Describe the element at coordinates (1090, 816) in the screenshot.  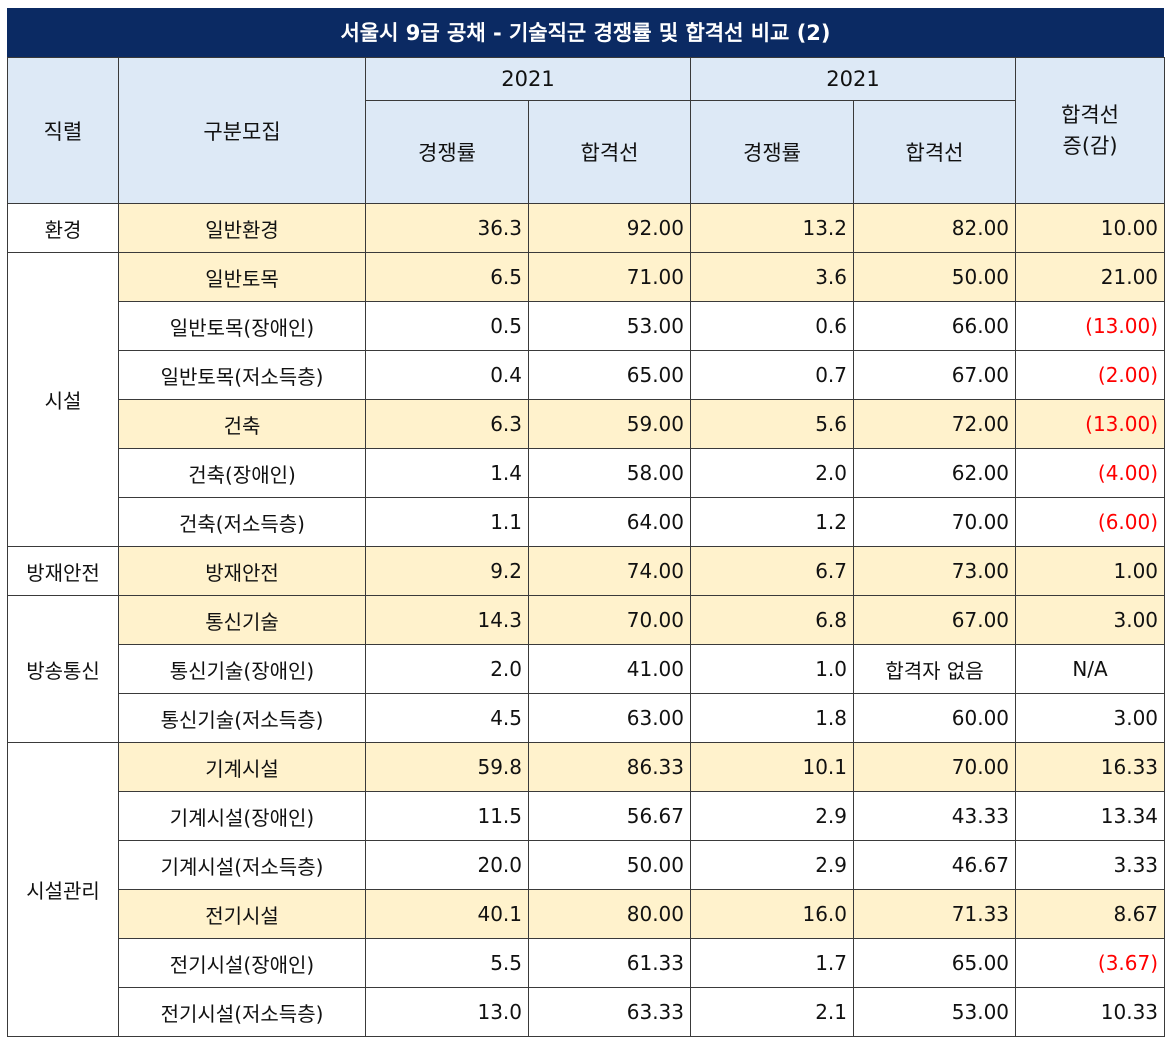
I see `diff-cell: 13.34` at that location.